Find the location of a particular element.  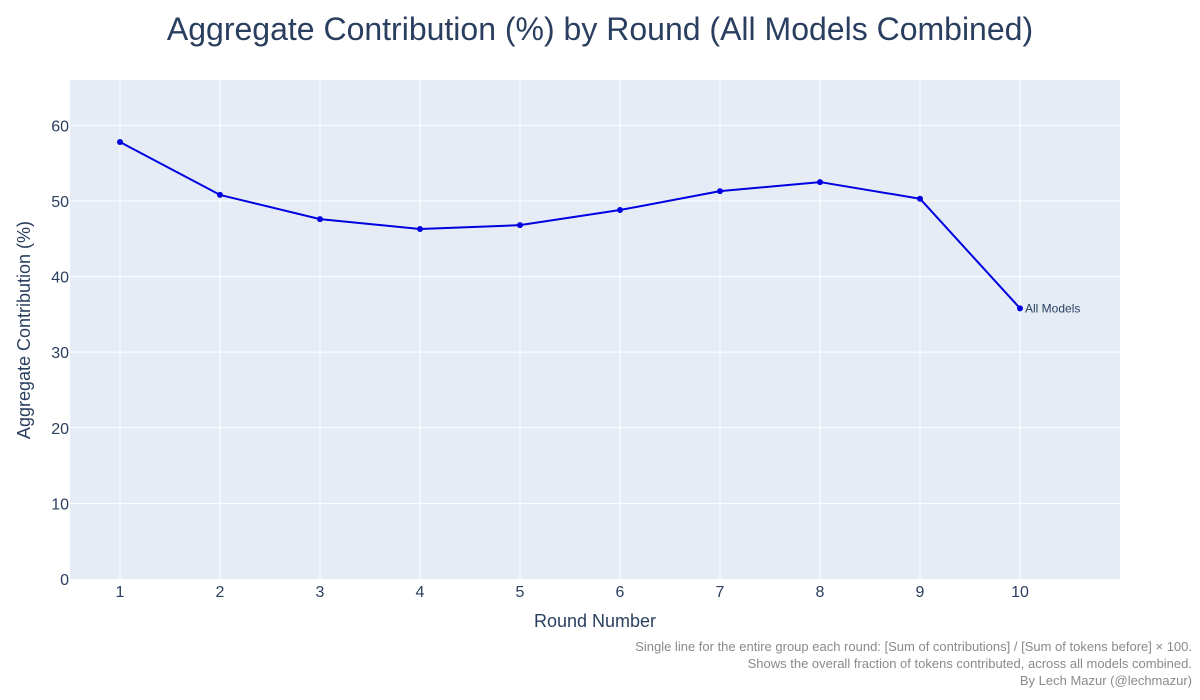

y-axis-title: Aggregate Contribution (%) is located at coordinates (24, 330).